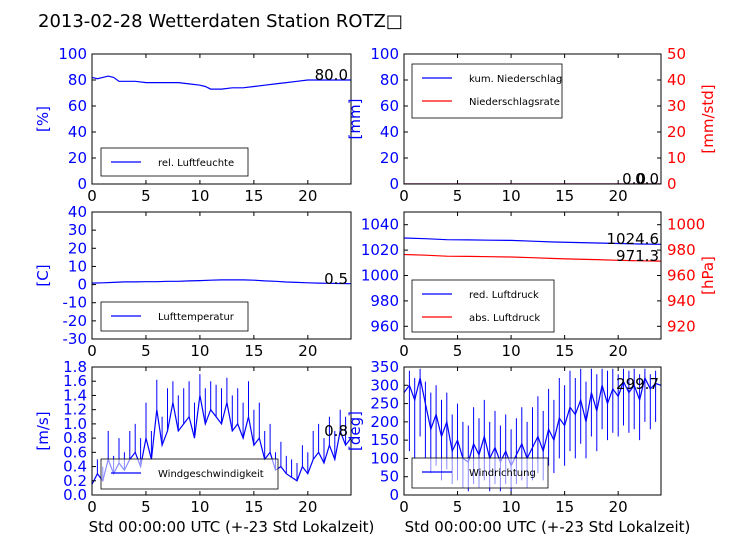  What do you see at coordinates (384, 326) in the screenshot?
I see `y-tick-label: 960` at bounding box center [384, 326].